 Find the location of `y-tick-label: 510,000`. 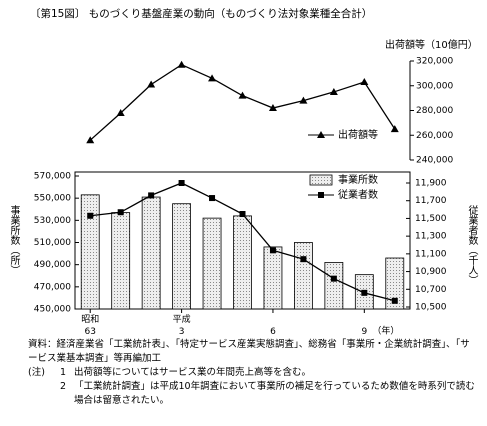

y-tick-label: 510,000 is located at coordinates (52, 243).